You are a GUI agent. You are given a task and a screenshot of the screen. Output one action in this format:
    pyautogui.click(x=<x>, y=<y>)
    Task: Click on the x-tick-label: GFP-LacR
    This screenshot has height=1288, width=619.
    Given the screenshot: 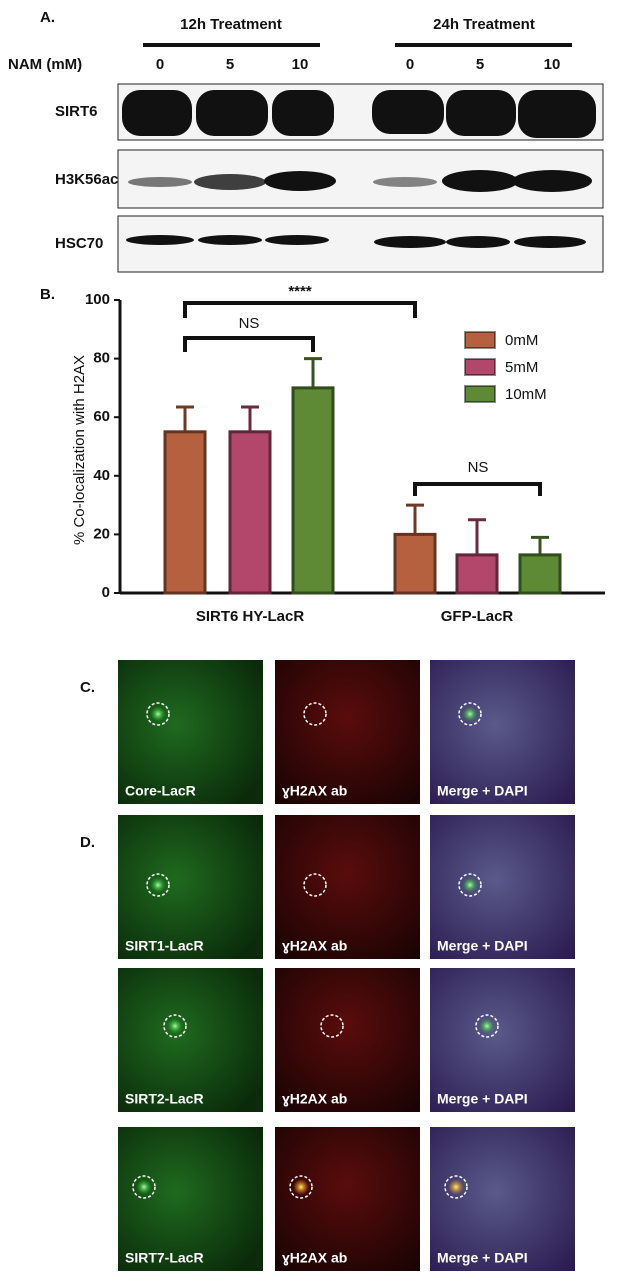 What is the action you would take?
    pyautogui.click(x=477, y=616)
    